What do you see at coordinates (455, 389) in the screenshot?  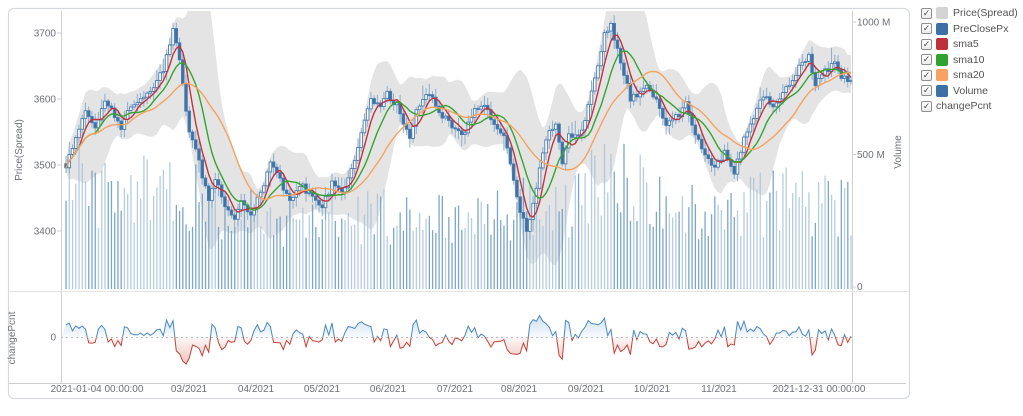 I see `svg-text: 07/2021` at bounding box center [455, 389].